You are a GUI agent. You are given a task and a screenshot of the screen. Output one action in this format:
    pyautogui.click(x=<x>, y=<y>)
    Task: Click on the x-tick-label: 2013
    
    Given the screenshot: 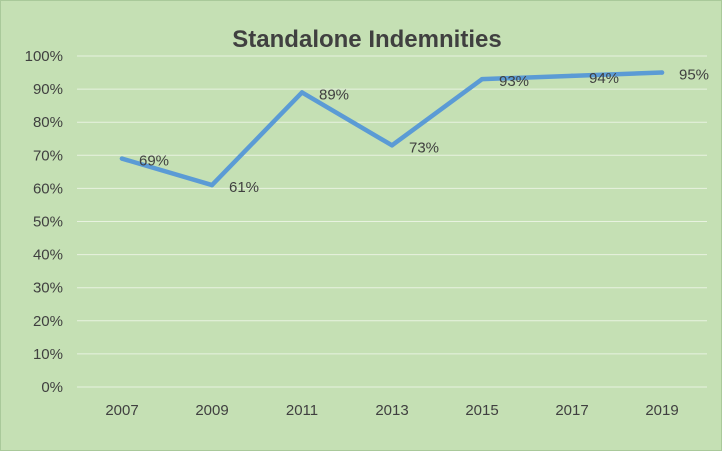 What is the action you would take?
    pyautogui.click(x=391, y=410)
    